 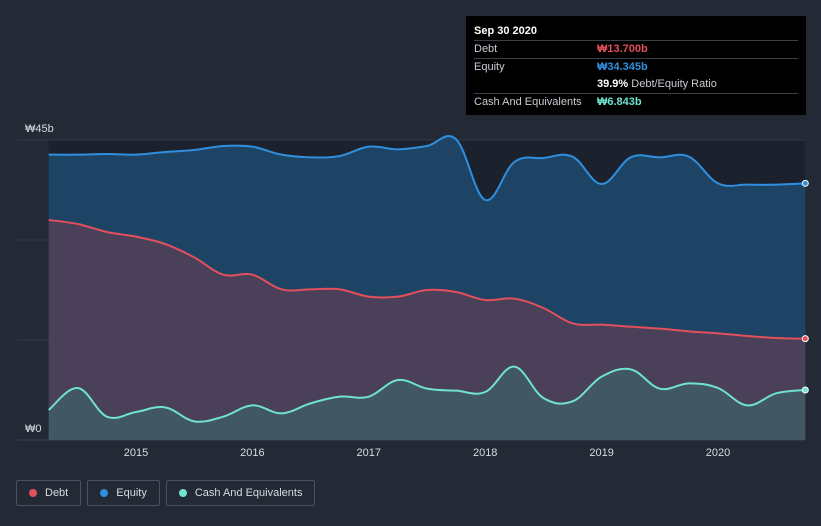 I want to click on area-cash-and-equivalents, so click(x=427, y=403).